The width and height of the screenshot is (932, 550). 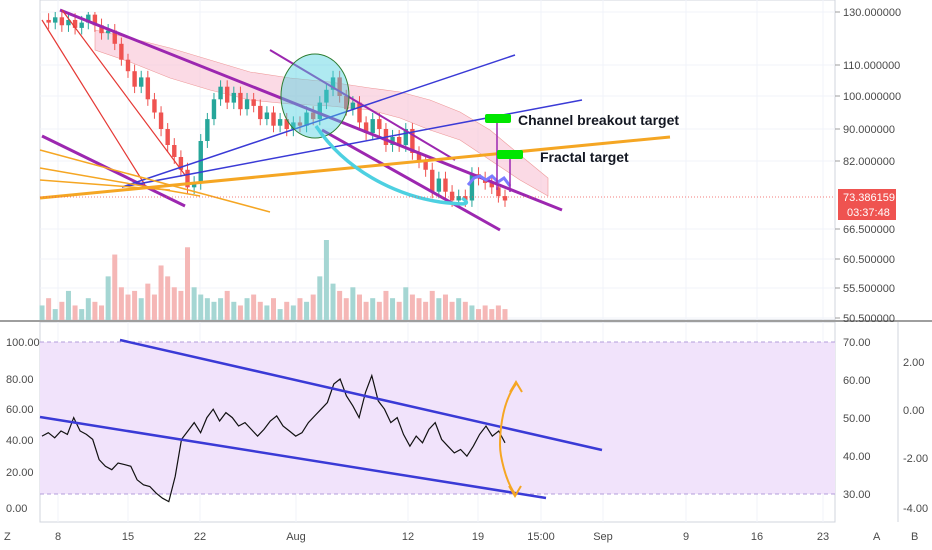 What do you see at coordinates (273, 280) in the screenshot?
I see `volume-bars` at bounding box center [273, 280].